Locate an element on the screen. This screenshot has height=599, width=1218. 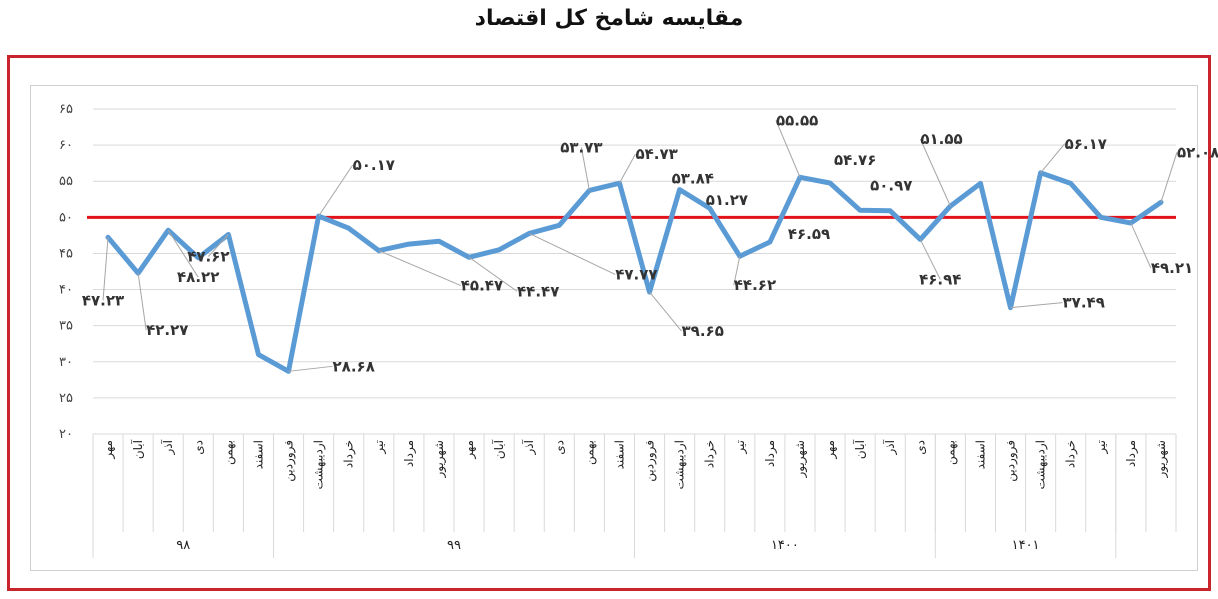
data-label: ۴۶.۵۹ is located at coordinates (809, 234).